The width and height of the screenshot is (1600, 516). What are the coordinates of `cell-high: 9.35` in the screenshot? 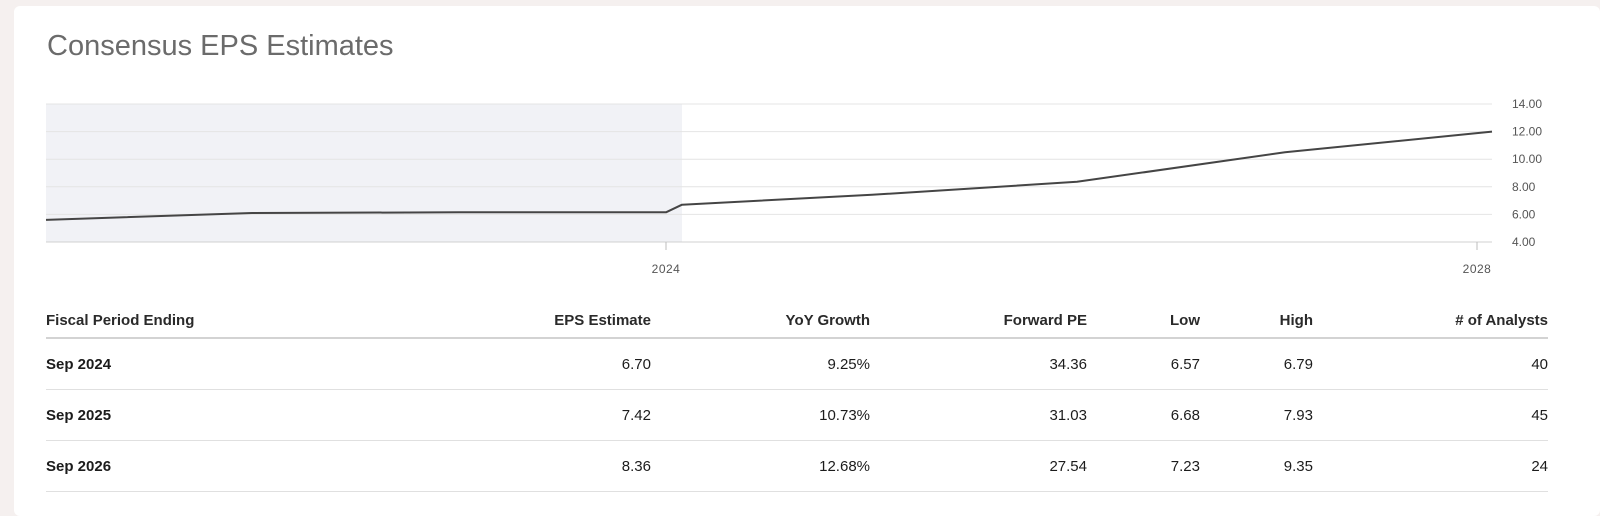 It's located at (1256, 466).